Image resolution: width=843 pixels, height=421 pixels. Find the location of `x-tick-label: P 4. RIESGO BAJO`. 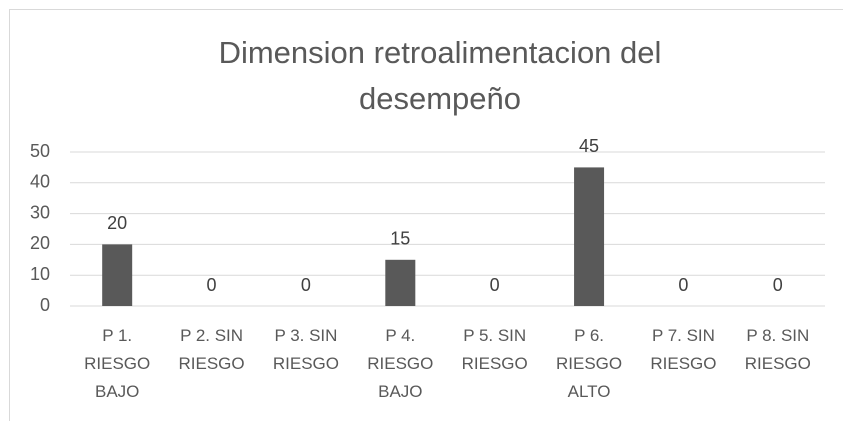

x-tick-label: P 4. RIESGO BAJO is located at coordinates (400, 363).